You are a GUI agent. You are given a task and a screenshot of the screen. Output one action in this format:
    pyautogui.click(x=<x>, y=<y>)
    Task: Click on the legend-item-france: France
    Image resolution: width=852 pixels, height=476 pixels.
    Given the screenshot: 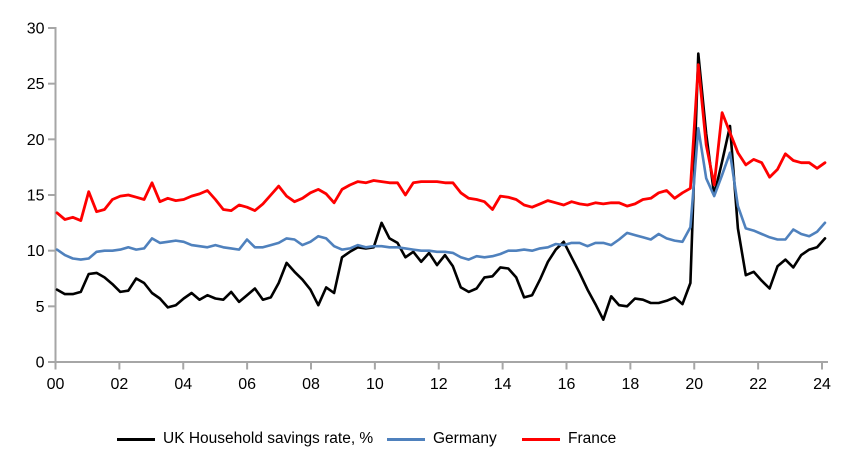 What is the action you would take?
    pyautogui.click(x=569, y=439)
    